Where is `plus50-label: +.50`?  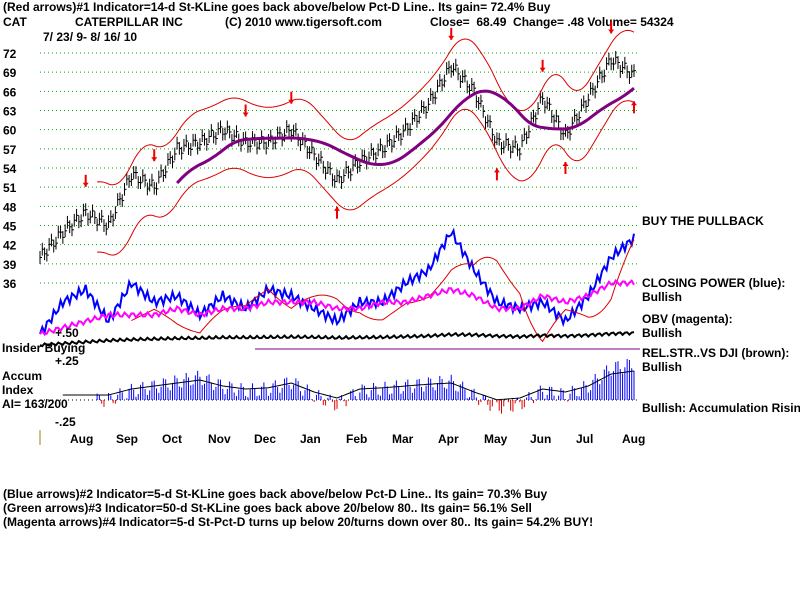
plus50-label: +.50 is located at coordinates (67, 333).